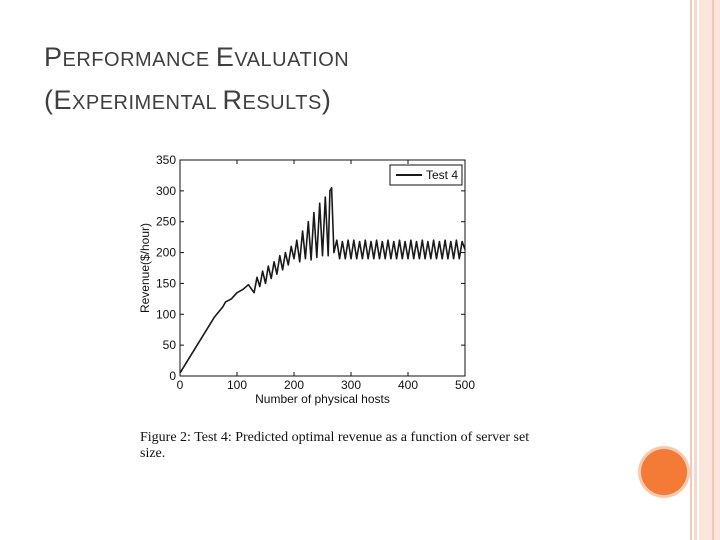 This screenshot has width=720, height=540. Describe the element at coordinates (166, 160) in the screenshot. I see `y-tick-label: 350` at that location.